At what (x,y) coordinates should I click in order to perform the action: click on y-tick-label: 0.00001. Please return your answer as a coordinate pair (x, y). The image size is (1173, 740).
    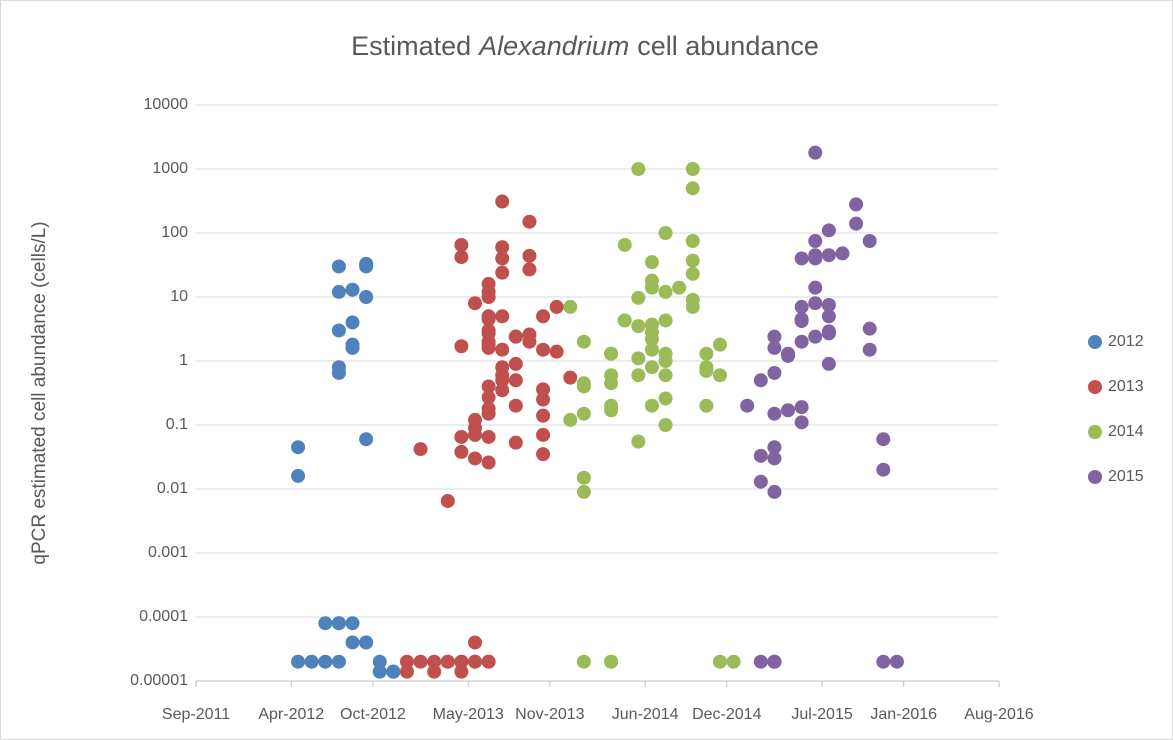
    Looking at the image, I should click on (159, 680).